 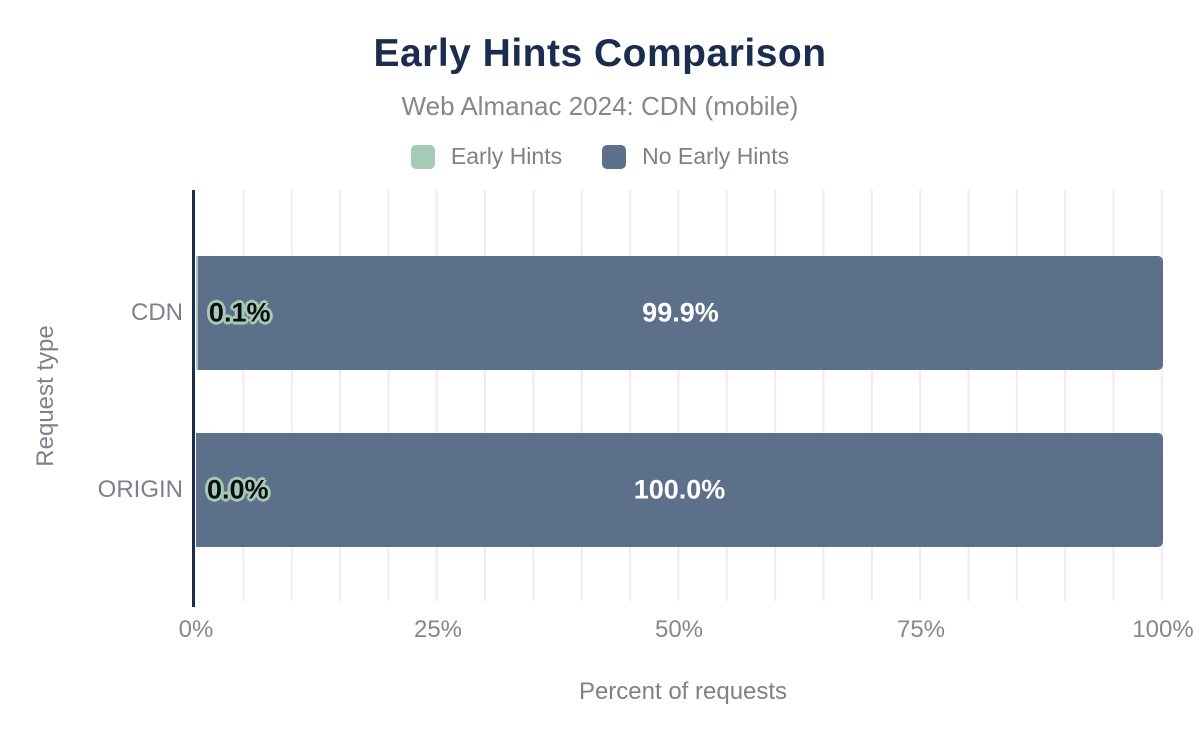 I want to click on category-label-origin: ORIGIN, so click(x=140, y=489).